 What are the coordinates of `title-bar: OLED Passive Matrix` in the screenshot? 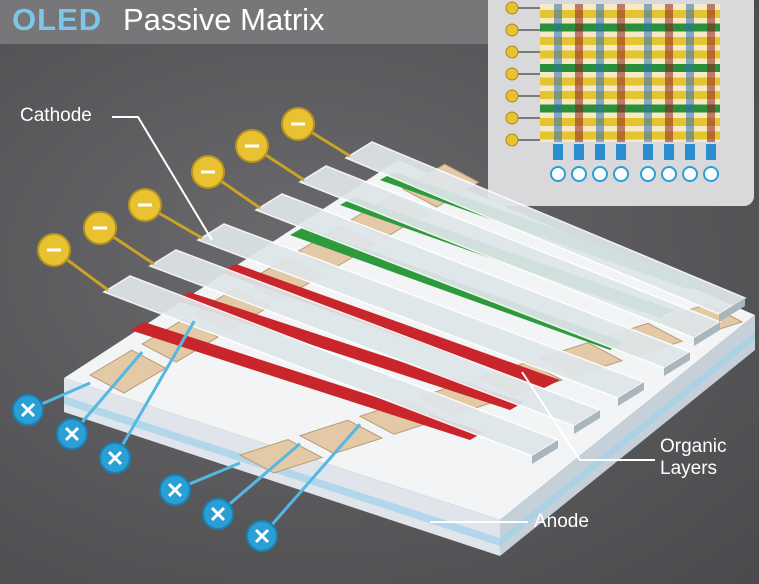 It's located at (245, 22).